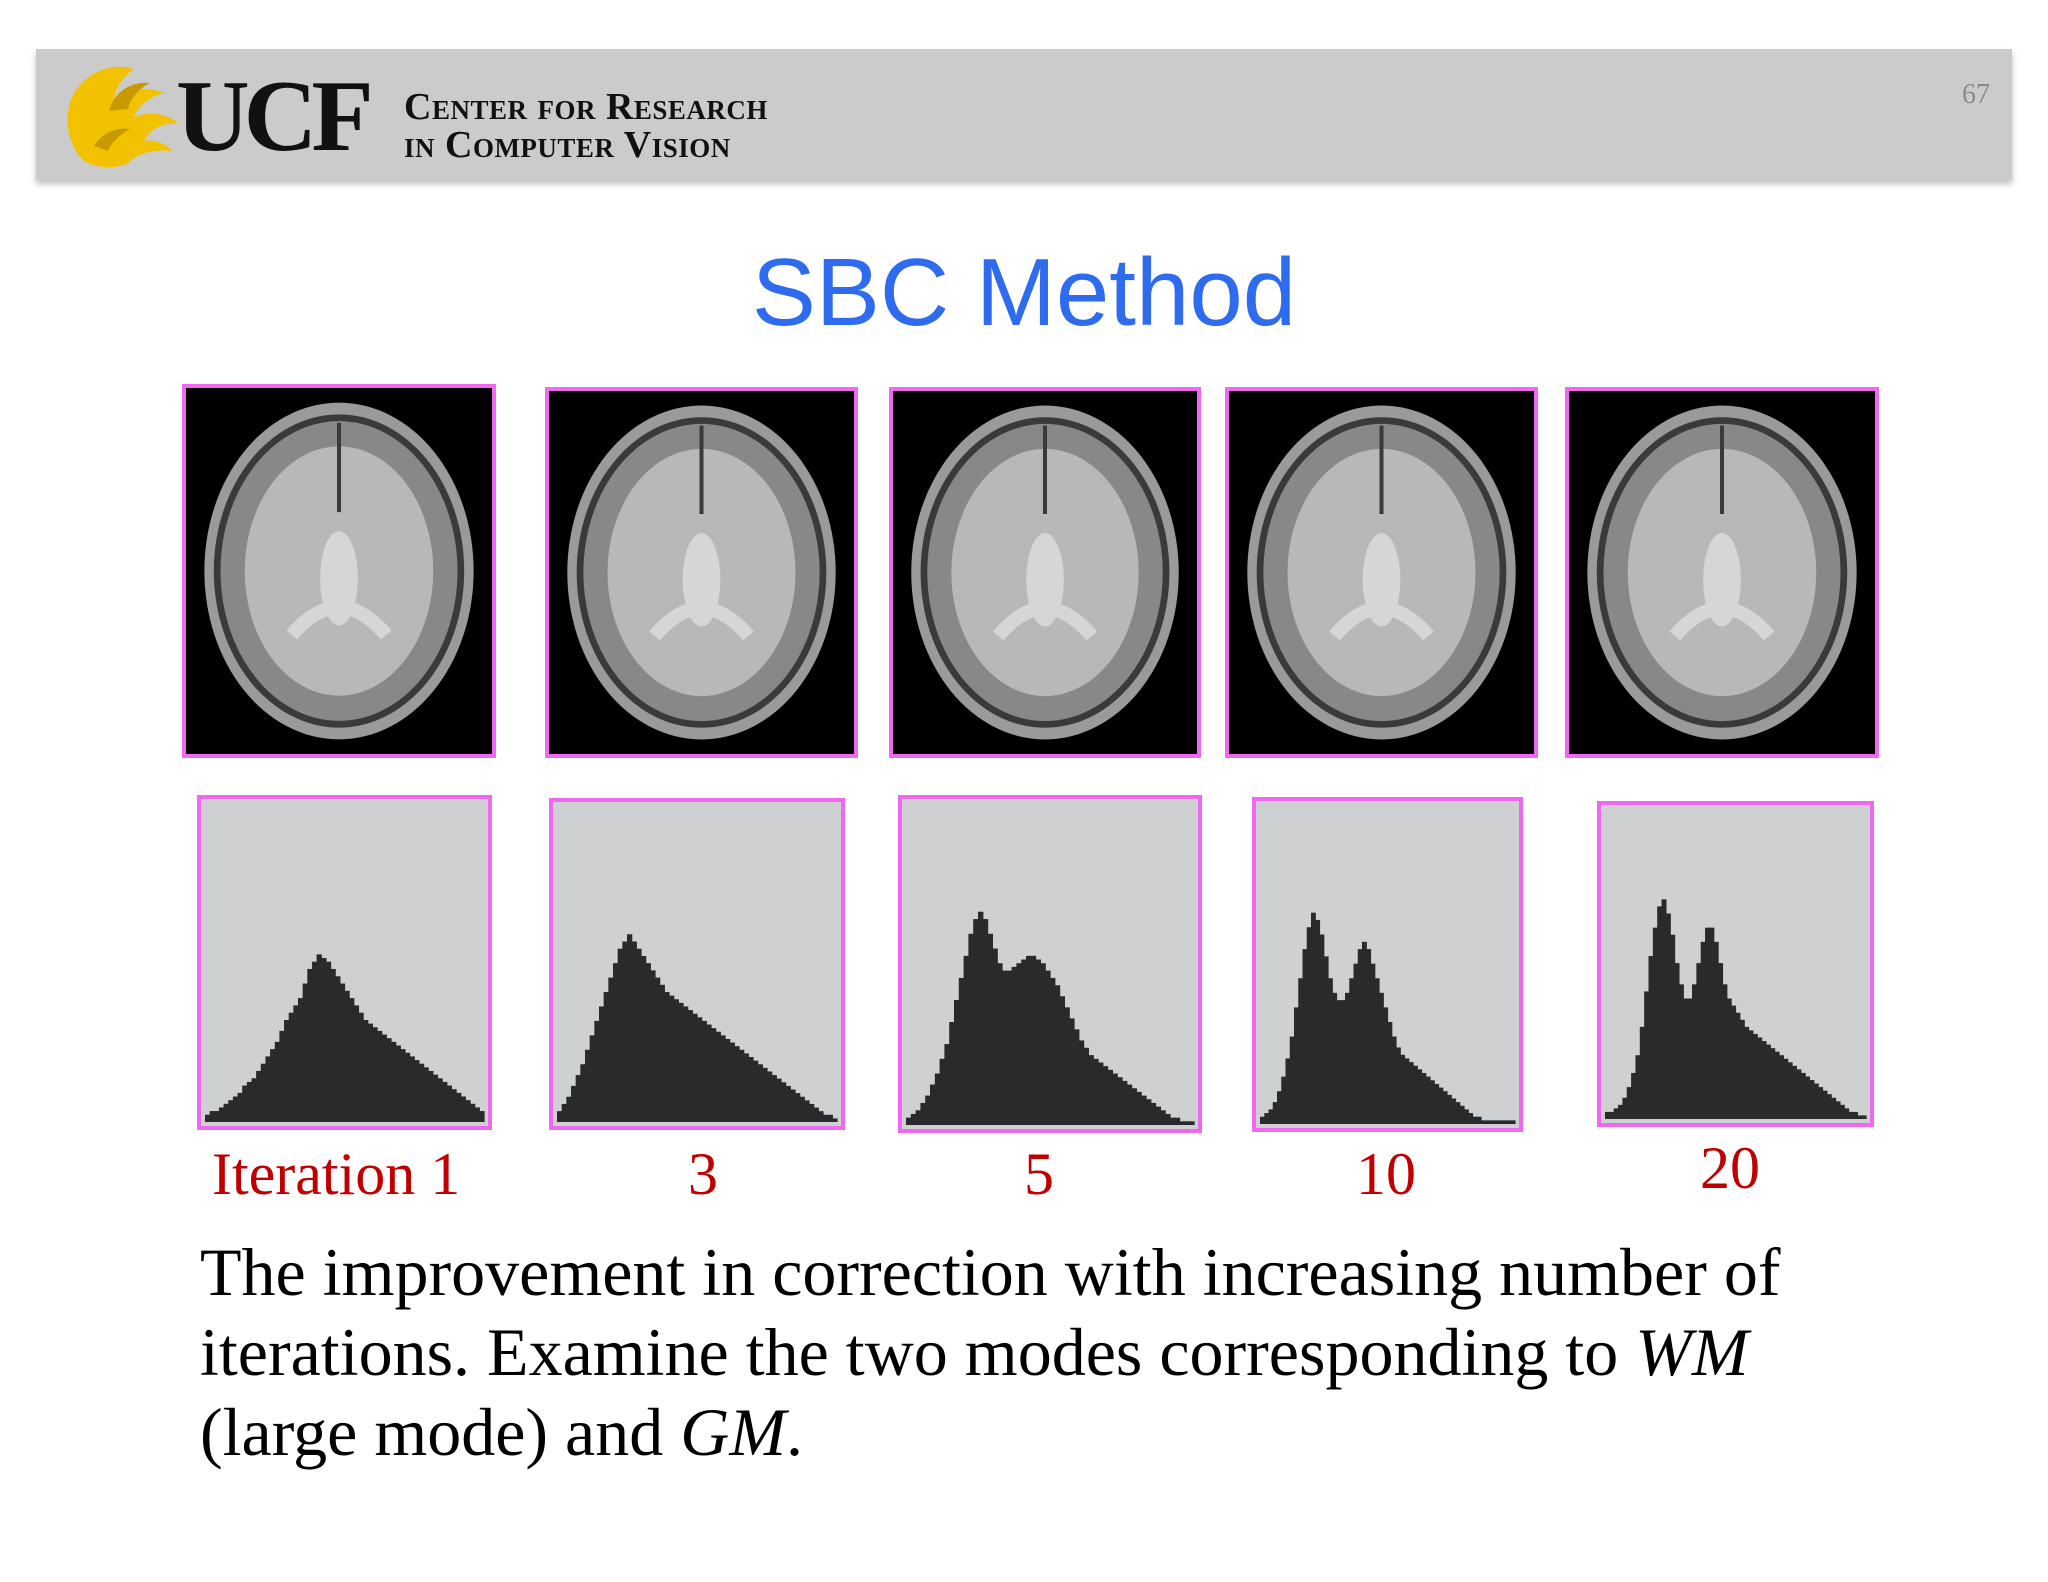 The image size is (2048, 1582). What do you see at coordinates (586, 107) in the screenshot?
I see `center-name-line1: Center for Research` at bounding box center [586, 107].